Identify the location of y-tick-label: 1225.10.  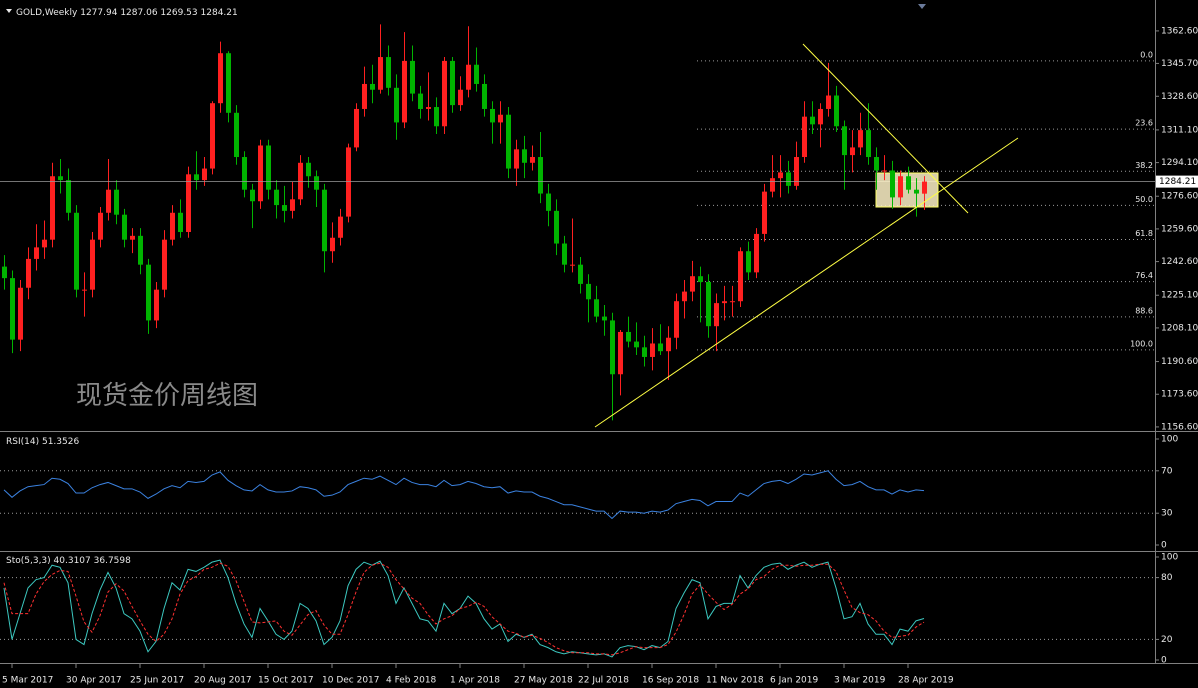
(1179, 296).